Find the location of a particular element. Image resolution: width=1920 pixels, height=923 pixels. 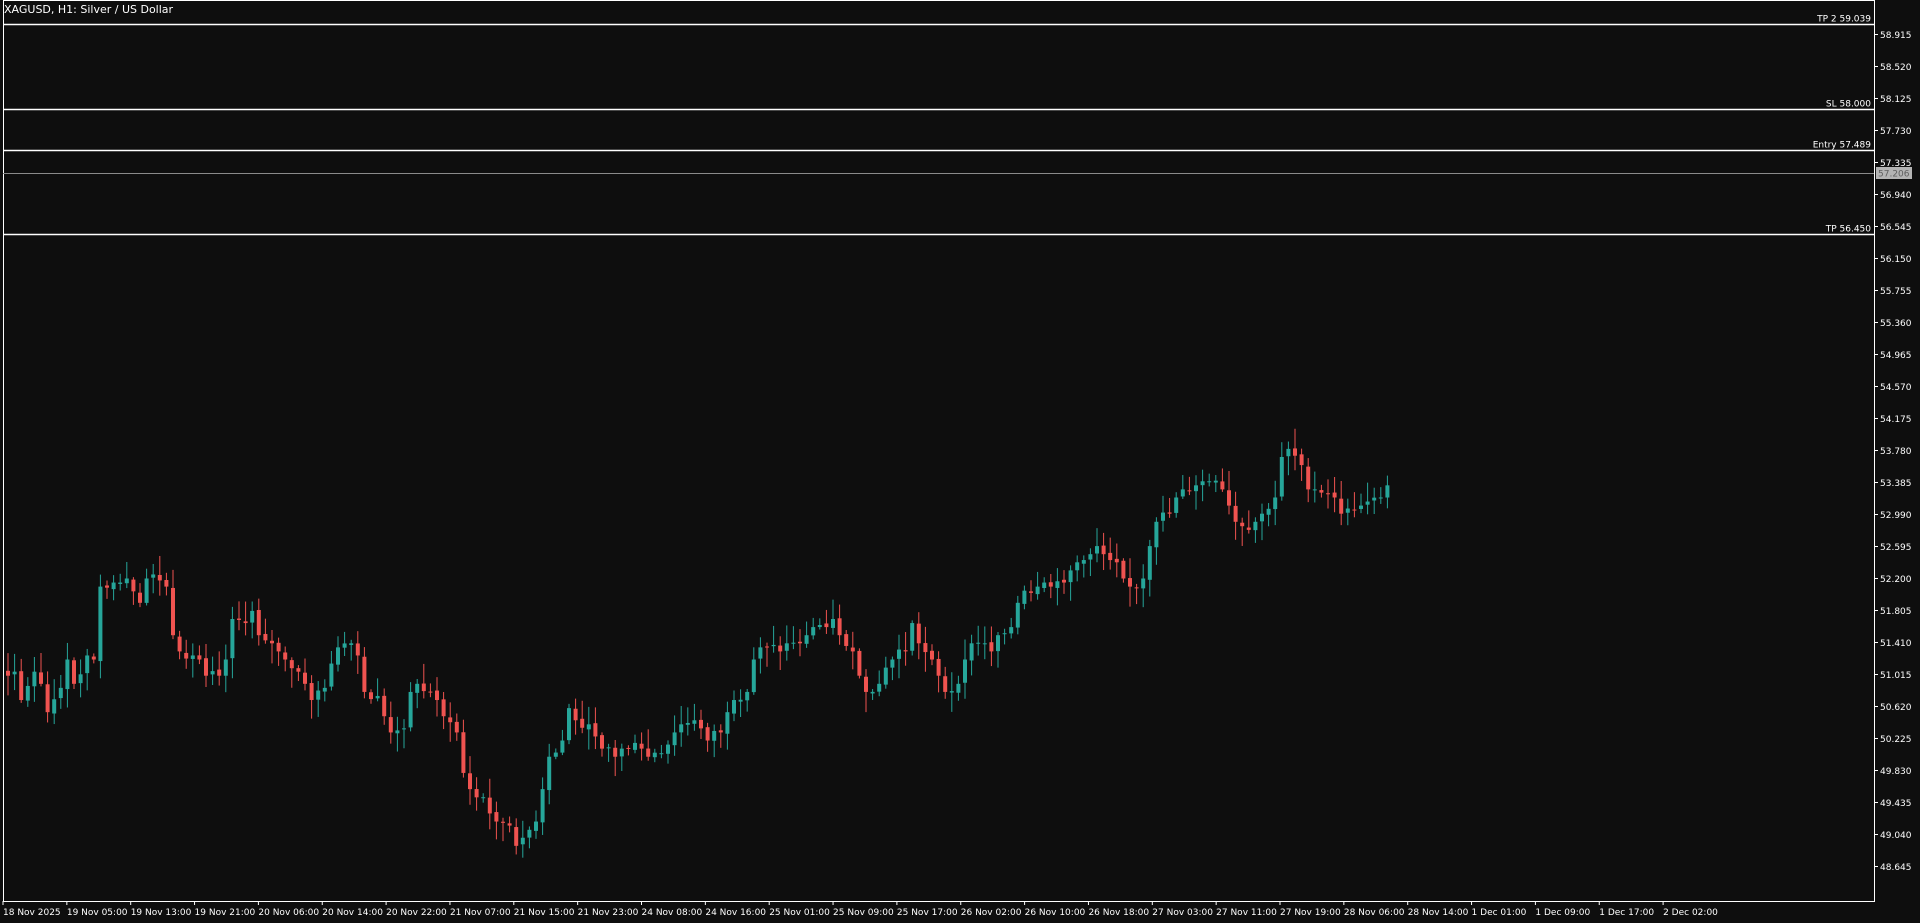

price-tick-label: 56.940 is located at coordinates (1896, 196).